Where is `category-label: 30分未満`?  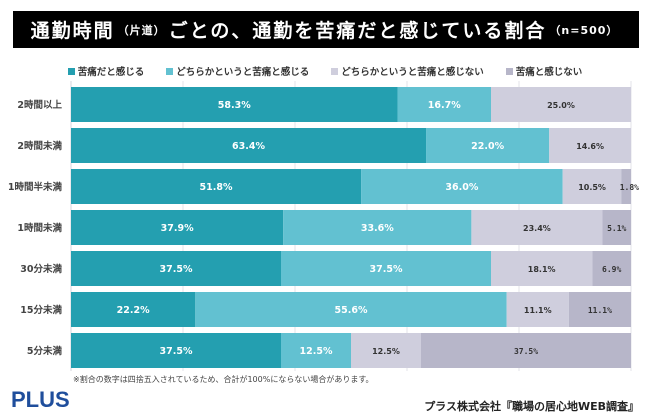 category-label: 30分未満 is located at coordinates (41, 269).